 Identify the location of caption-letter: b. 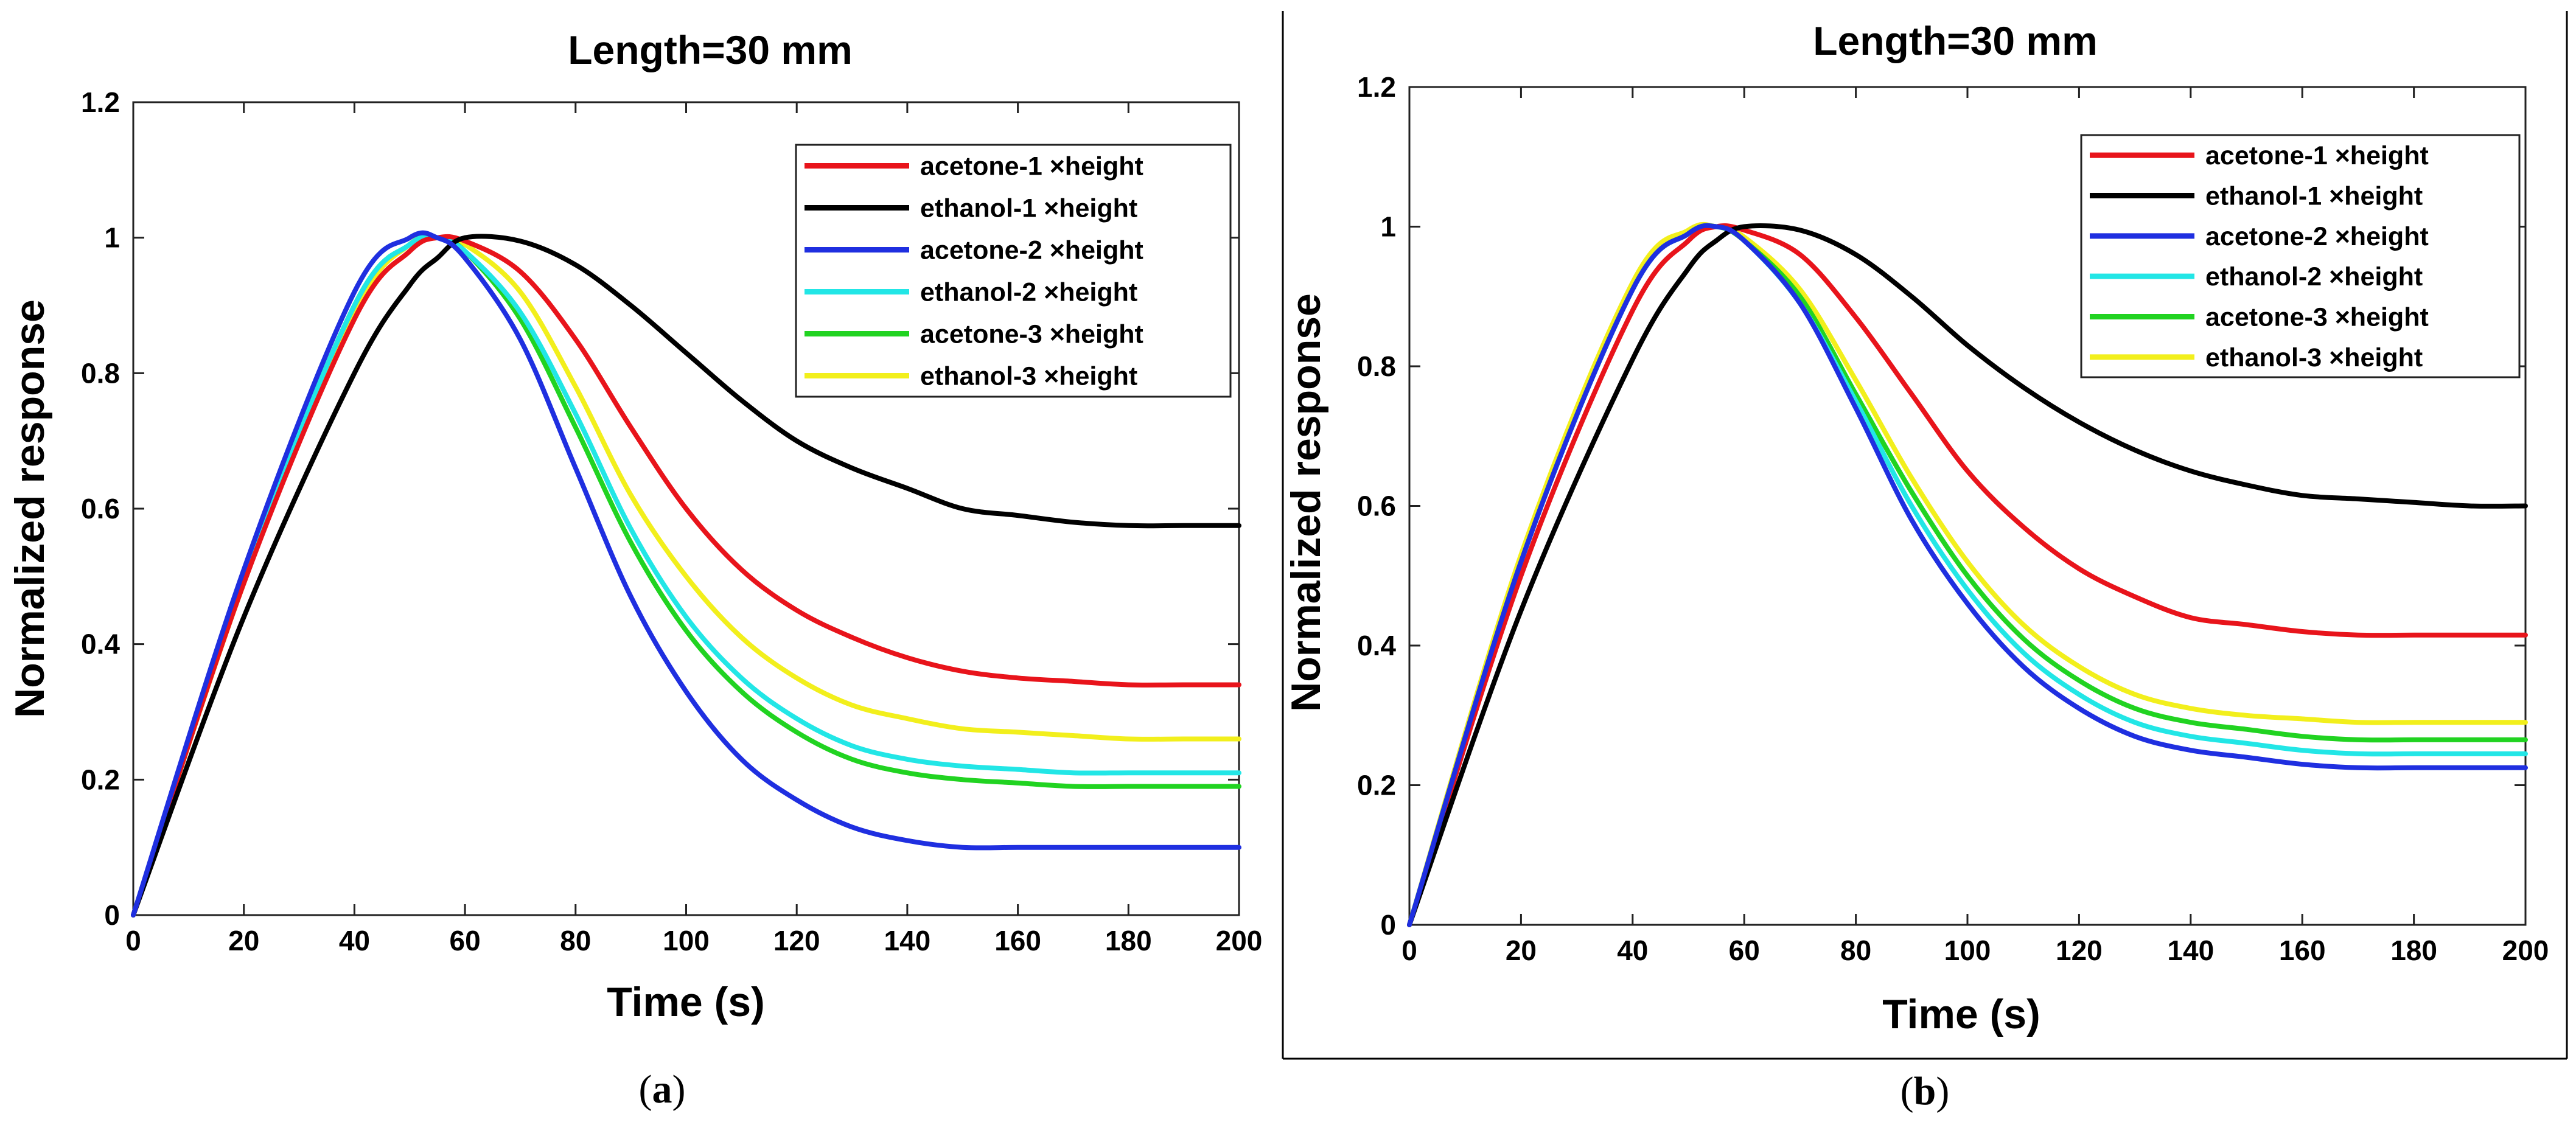
(1925, 1091).